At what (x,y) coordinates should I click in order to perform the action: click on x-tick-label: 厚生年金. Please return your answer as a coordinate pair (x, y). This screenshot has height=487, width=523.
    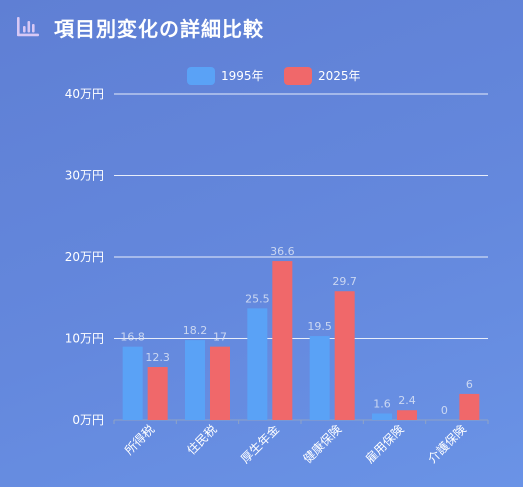
    Looking at the image, I should click on (259, 444).